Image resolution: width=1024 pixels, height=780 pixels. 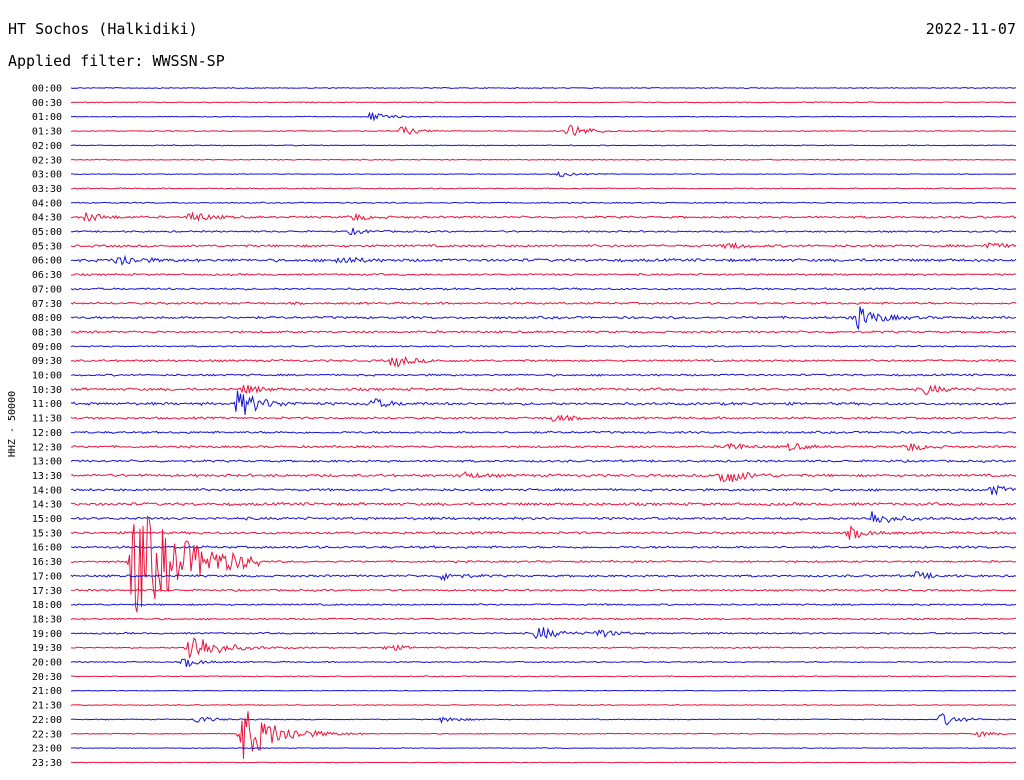 What do you see at coordinates (47, 390) in the screenshot?
I see `time-tick-label: 10:30` at bounding box center [47, 390].